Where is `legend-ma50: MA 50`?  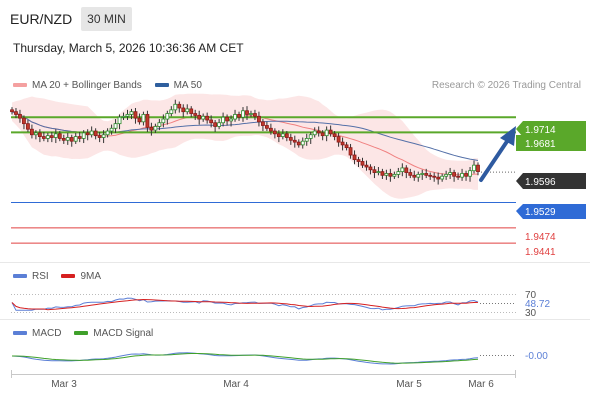
legend-ma50: MA 50 is located at coordinates (178, 85).